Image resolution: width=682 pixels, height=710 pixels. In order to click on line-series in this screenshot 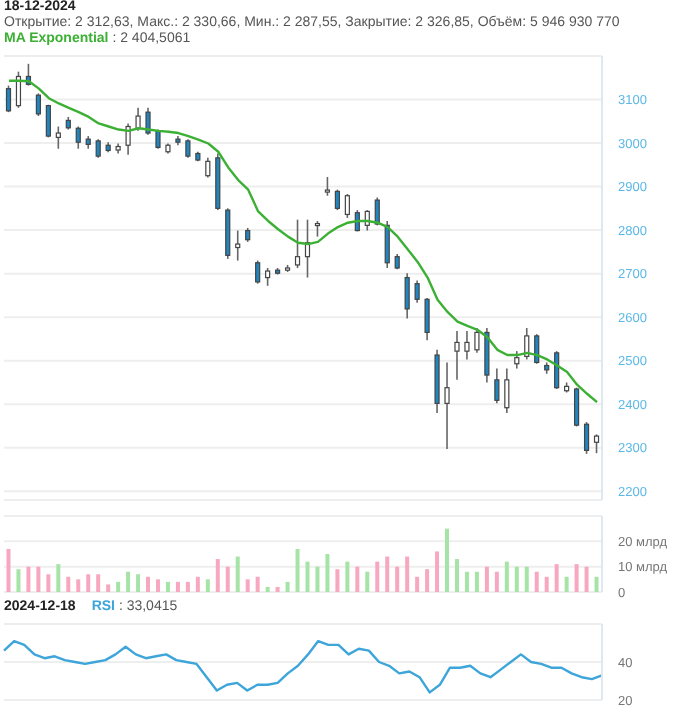, I will do `click(303, 666)`.